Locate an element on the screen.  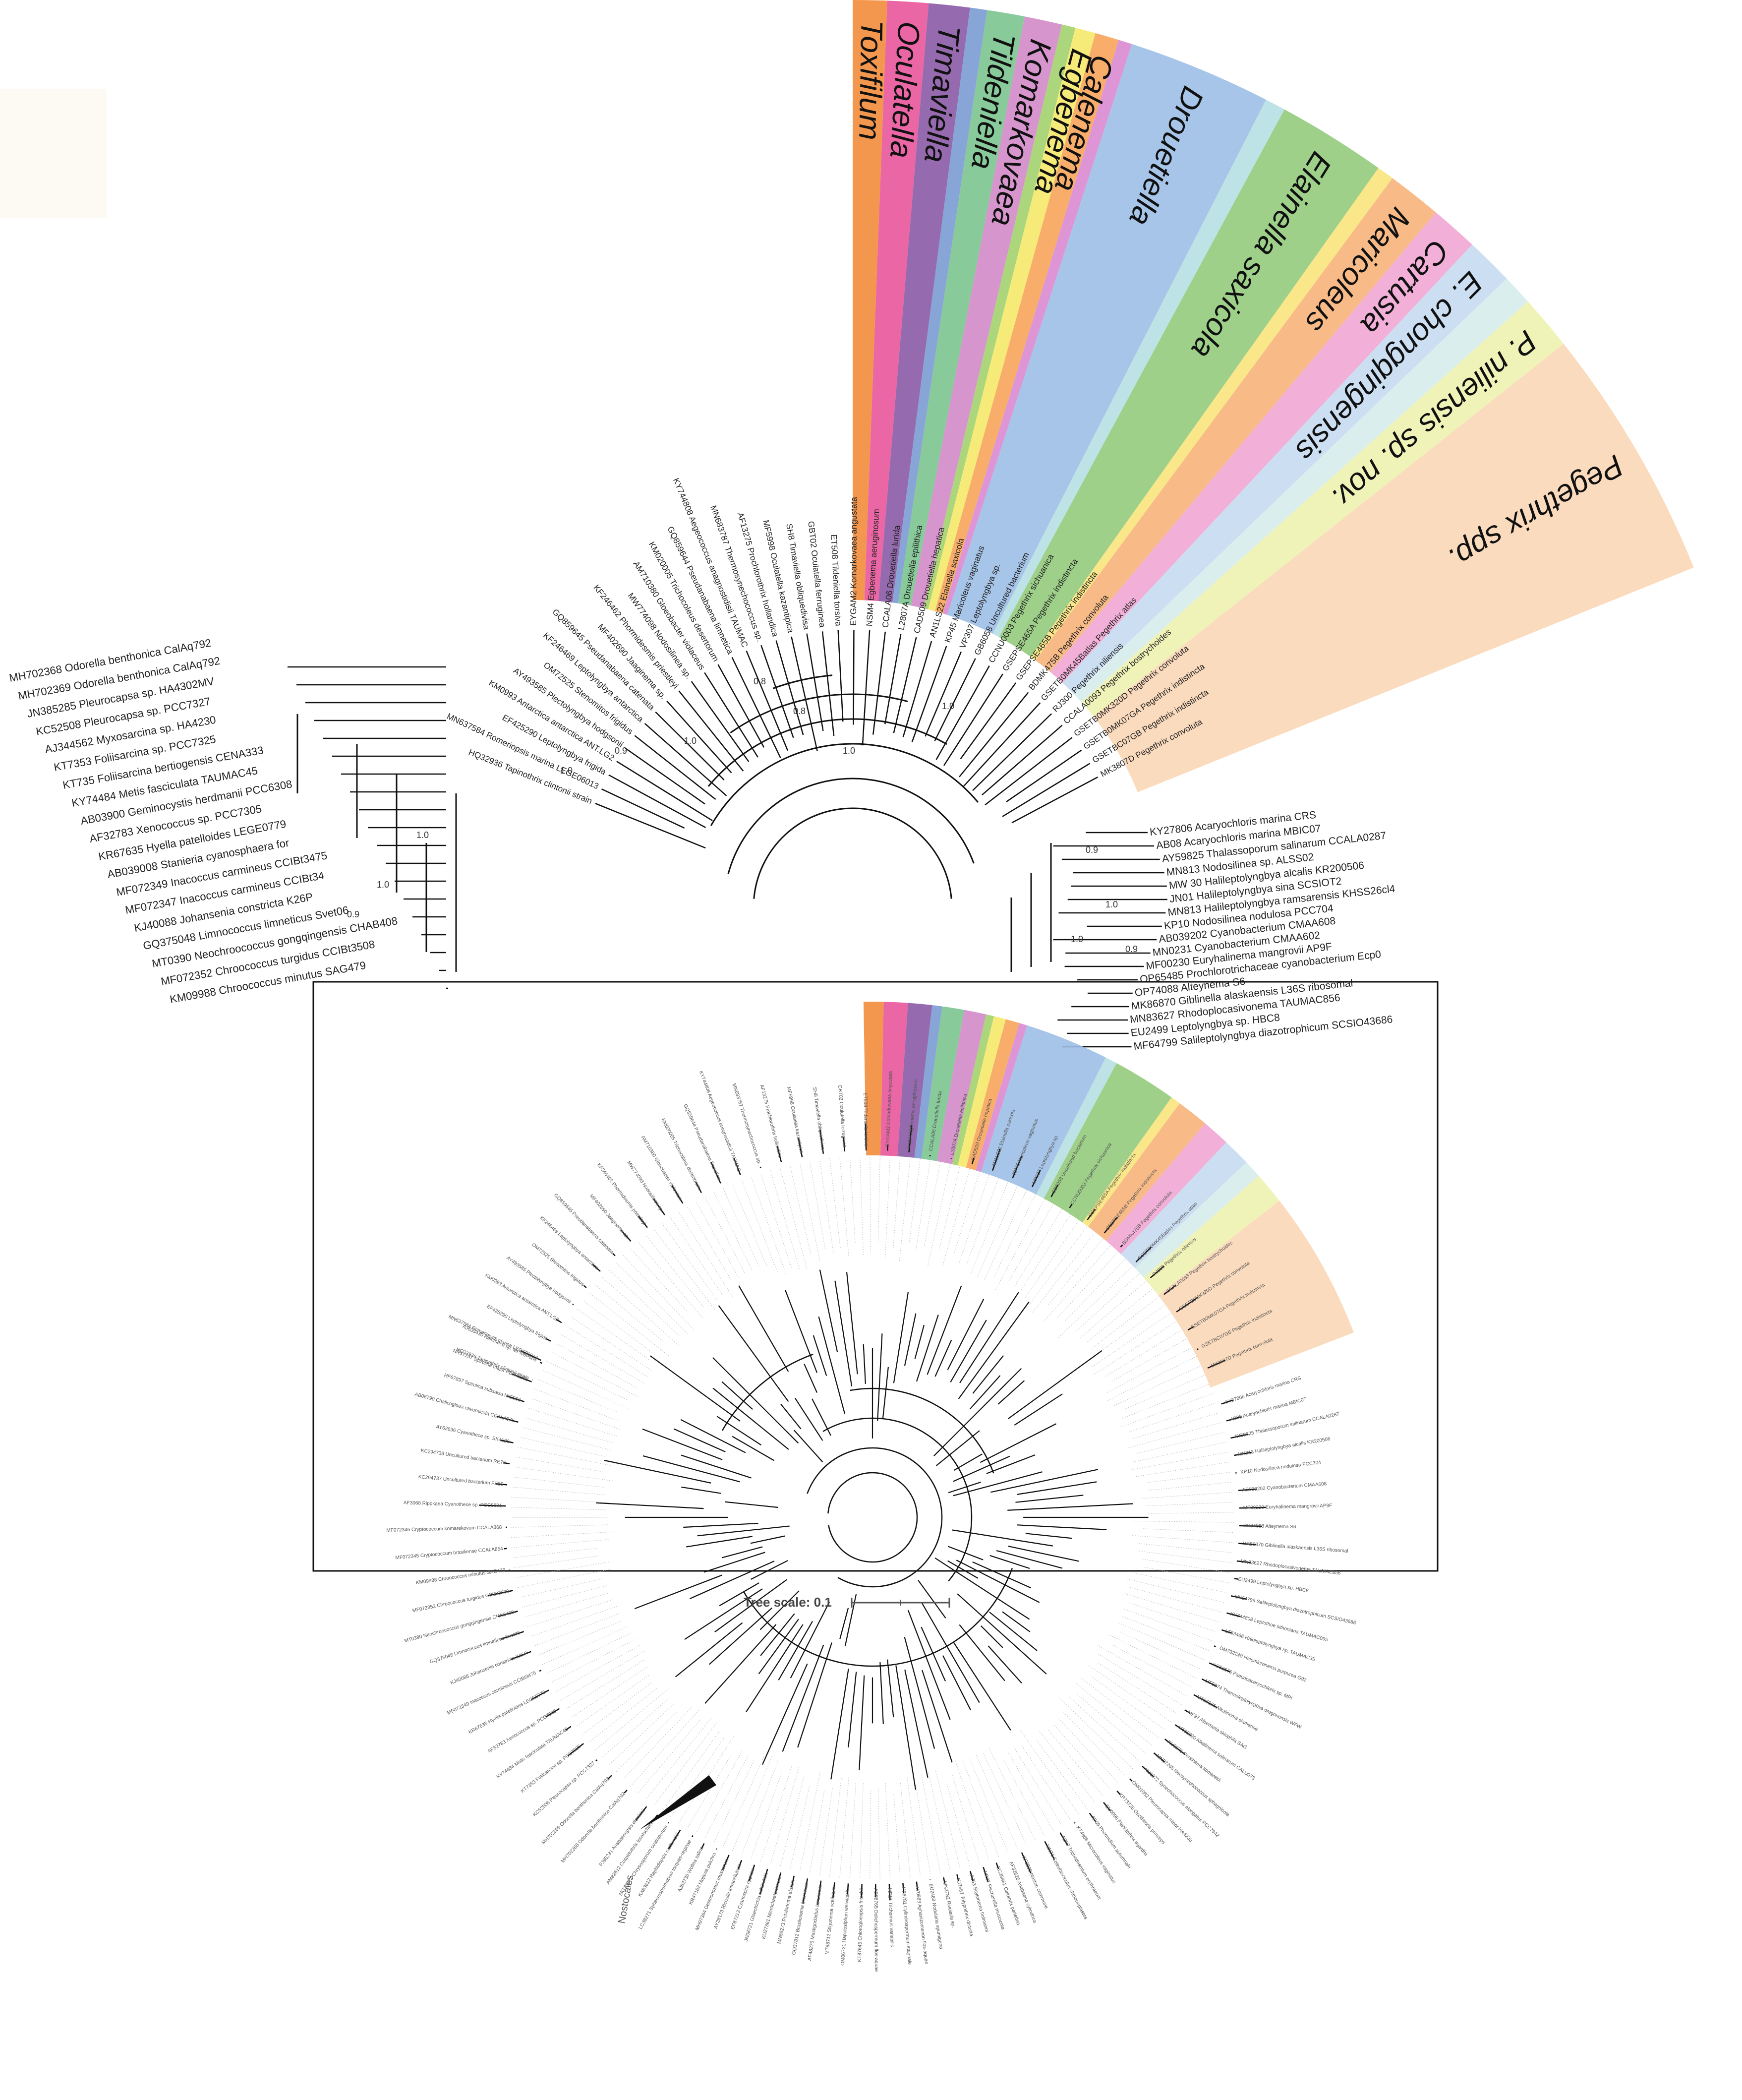
upper-tree-branches is located at coordinates (727, 838).